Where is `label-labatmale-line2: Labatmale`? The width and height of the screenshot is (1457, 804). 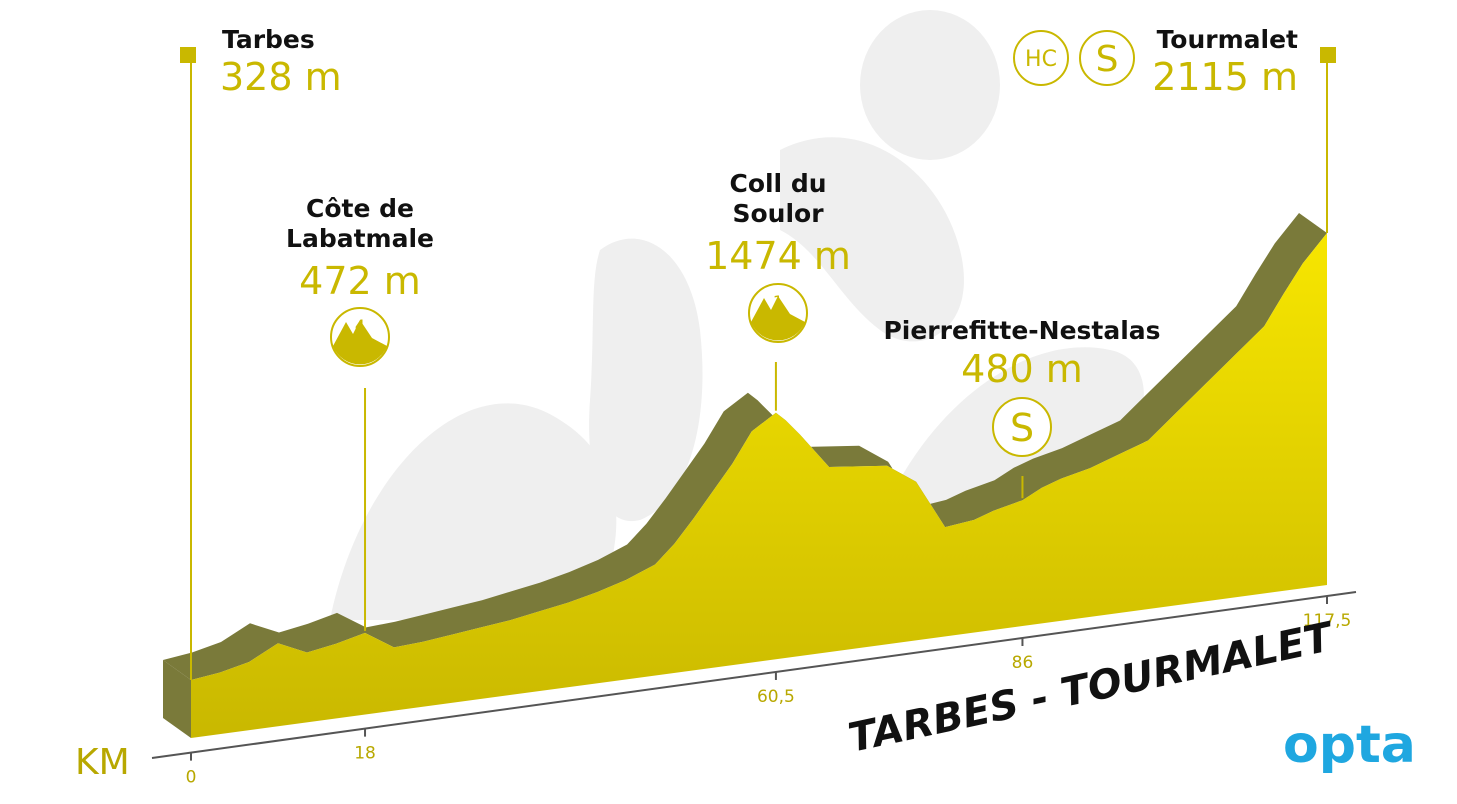 label-labatmale-line2: Labatmale is located at coordinates (360, 238).